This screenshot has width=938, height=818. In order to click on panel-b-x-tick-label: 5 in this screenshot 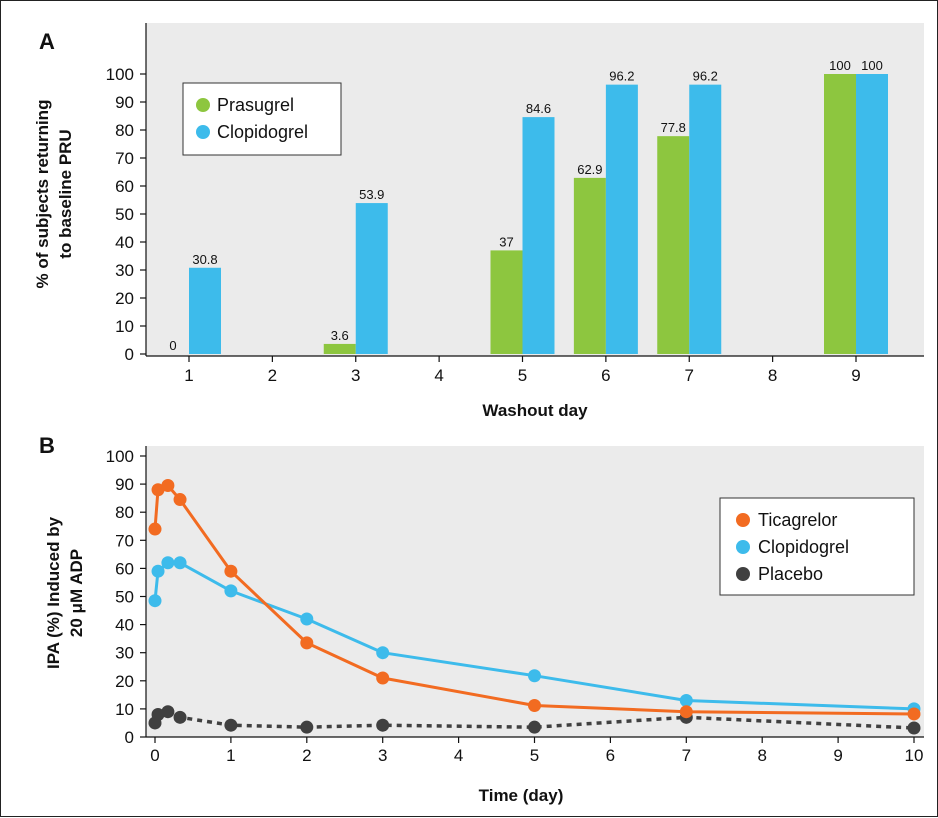, I will do `click(534, 755)`.